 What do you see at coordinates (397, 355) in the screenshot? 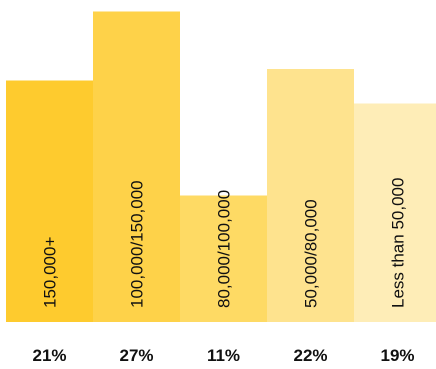
I see `value-label: 19%` at bounding box center [397, 355].